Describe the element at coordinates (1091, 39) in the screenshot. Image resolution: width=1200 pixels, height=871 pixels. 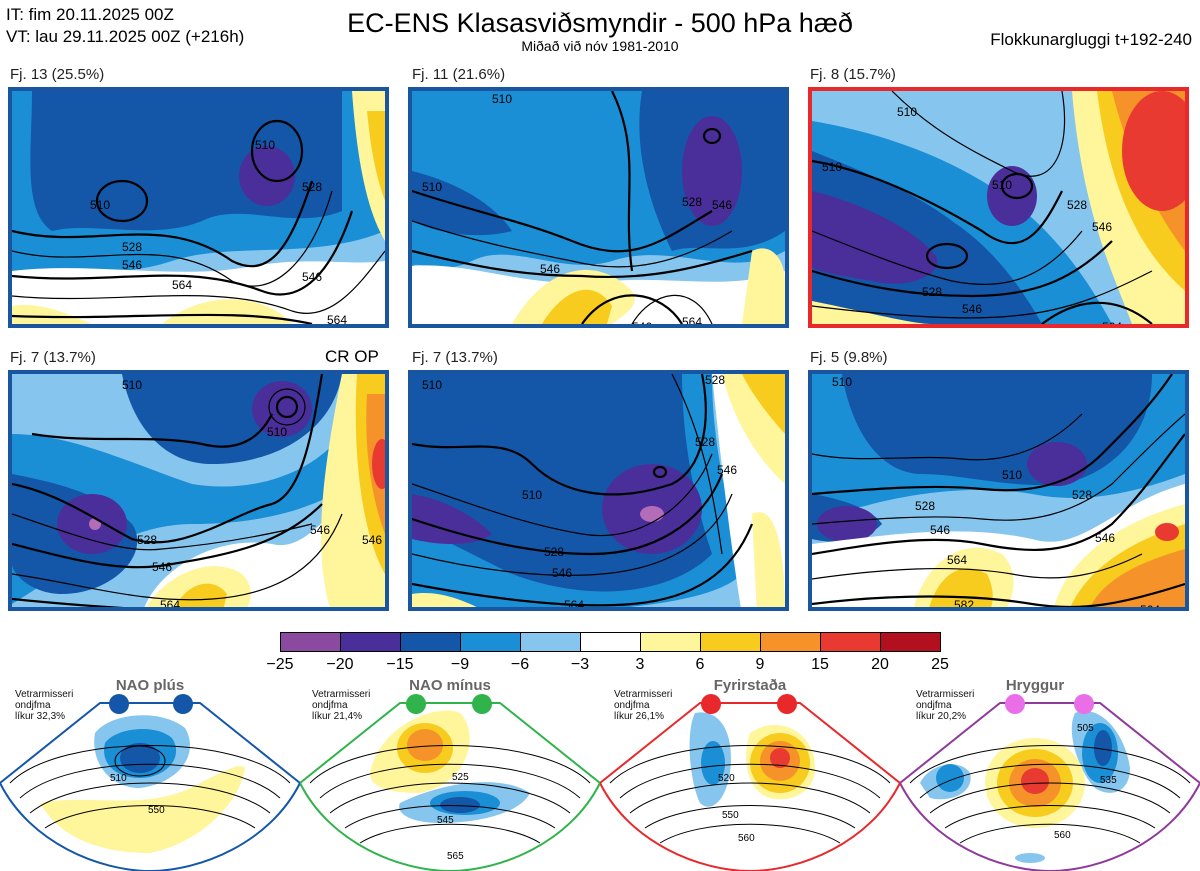
I see `classification-window: Flokkunargluggi t+192-240` at that location.